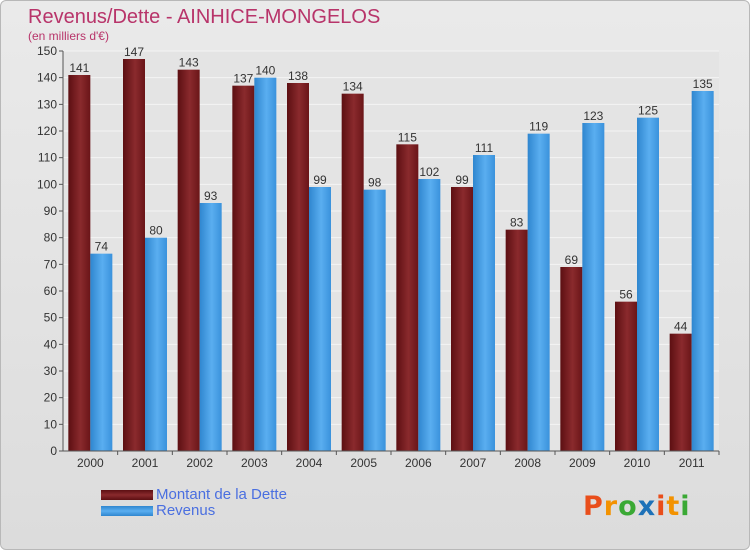  I want to click on data-label-revenus: 119, so click(538, 127).